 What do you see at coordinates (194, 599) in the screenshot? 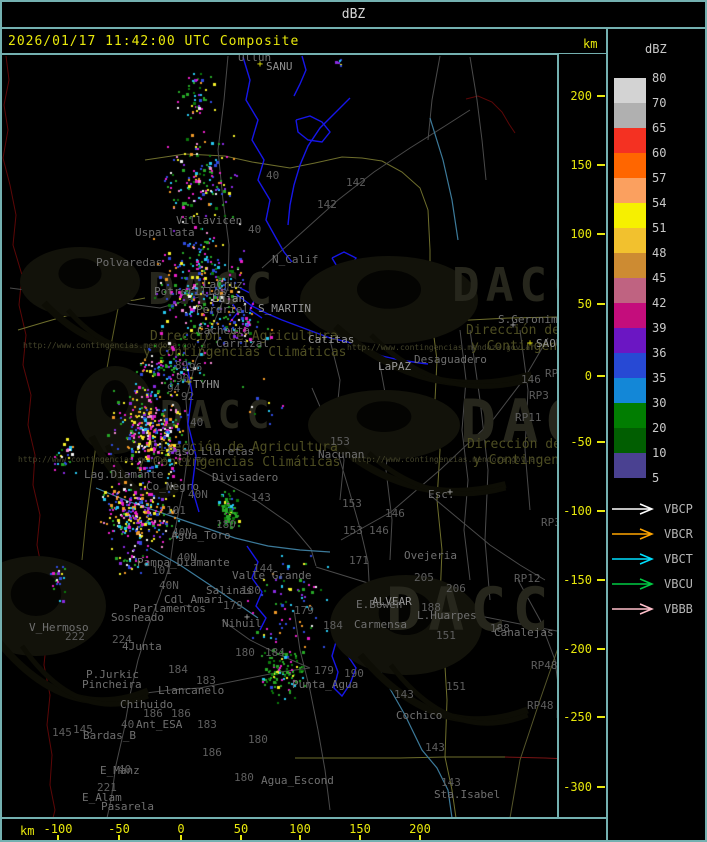
I see `map-label: Cdl_Amari` at bounding box center [194, 599].